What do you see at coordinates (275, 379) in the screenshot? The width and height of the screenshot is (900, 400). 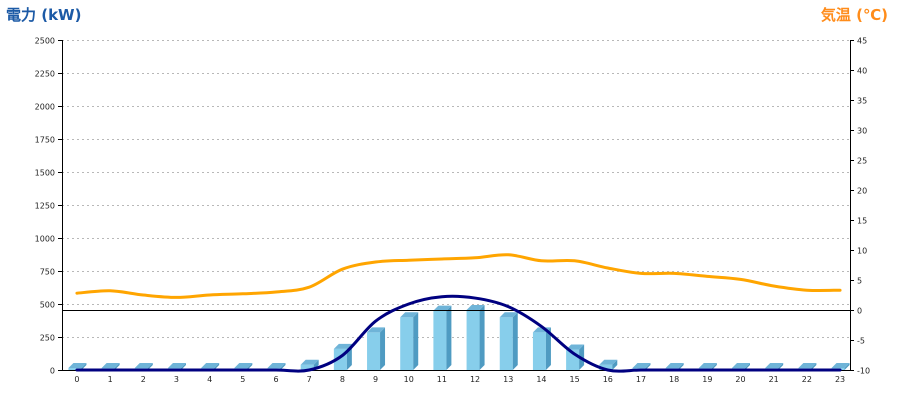 I see `x-tick-label: 6` at bounding box center [275, 379].